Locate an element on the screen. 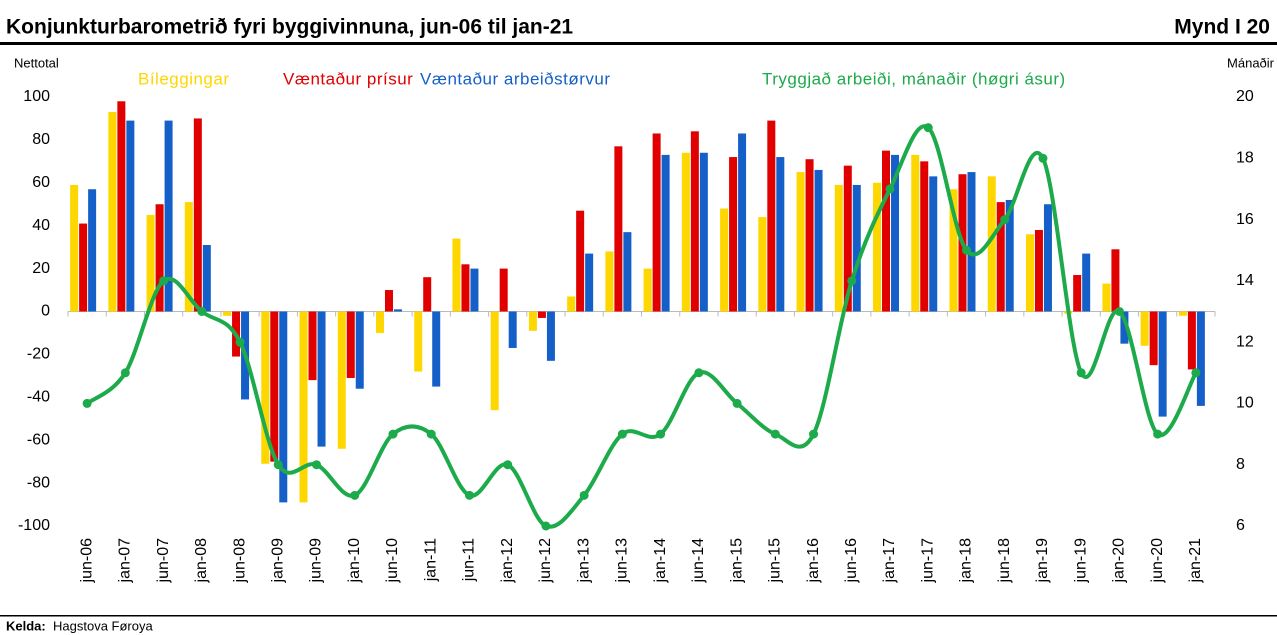 The width and height of the screenshot is (1277, 635). x-tick-label: jan-08 is located at coordinates (201, 561).